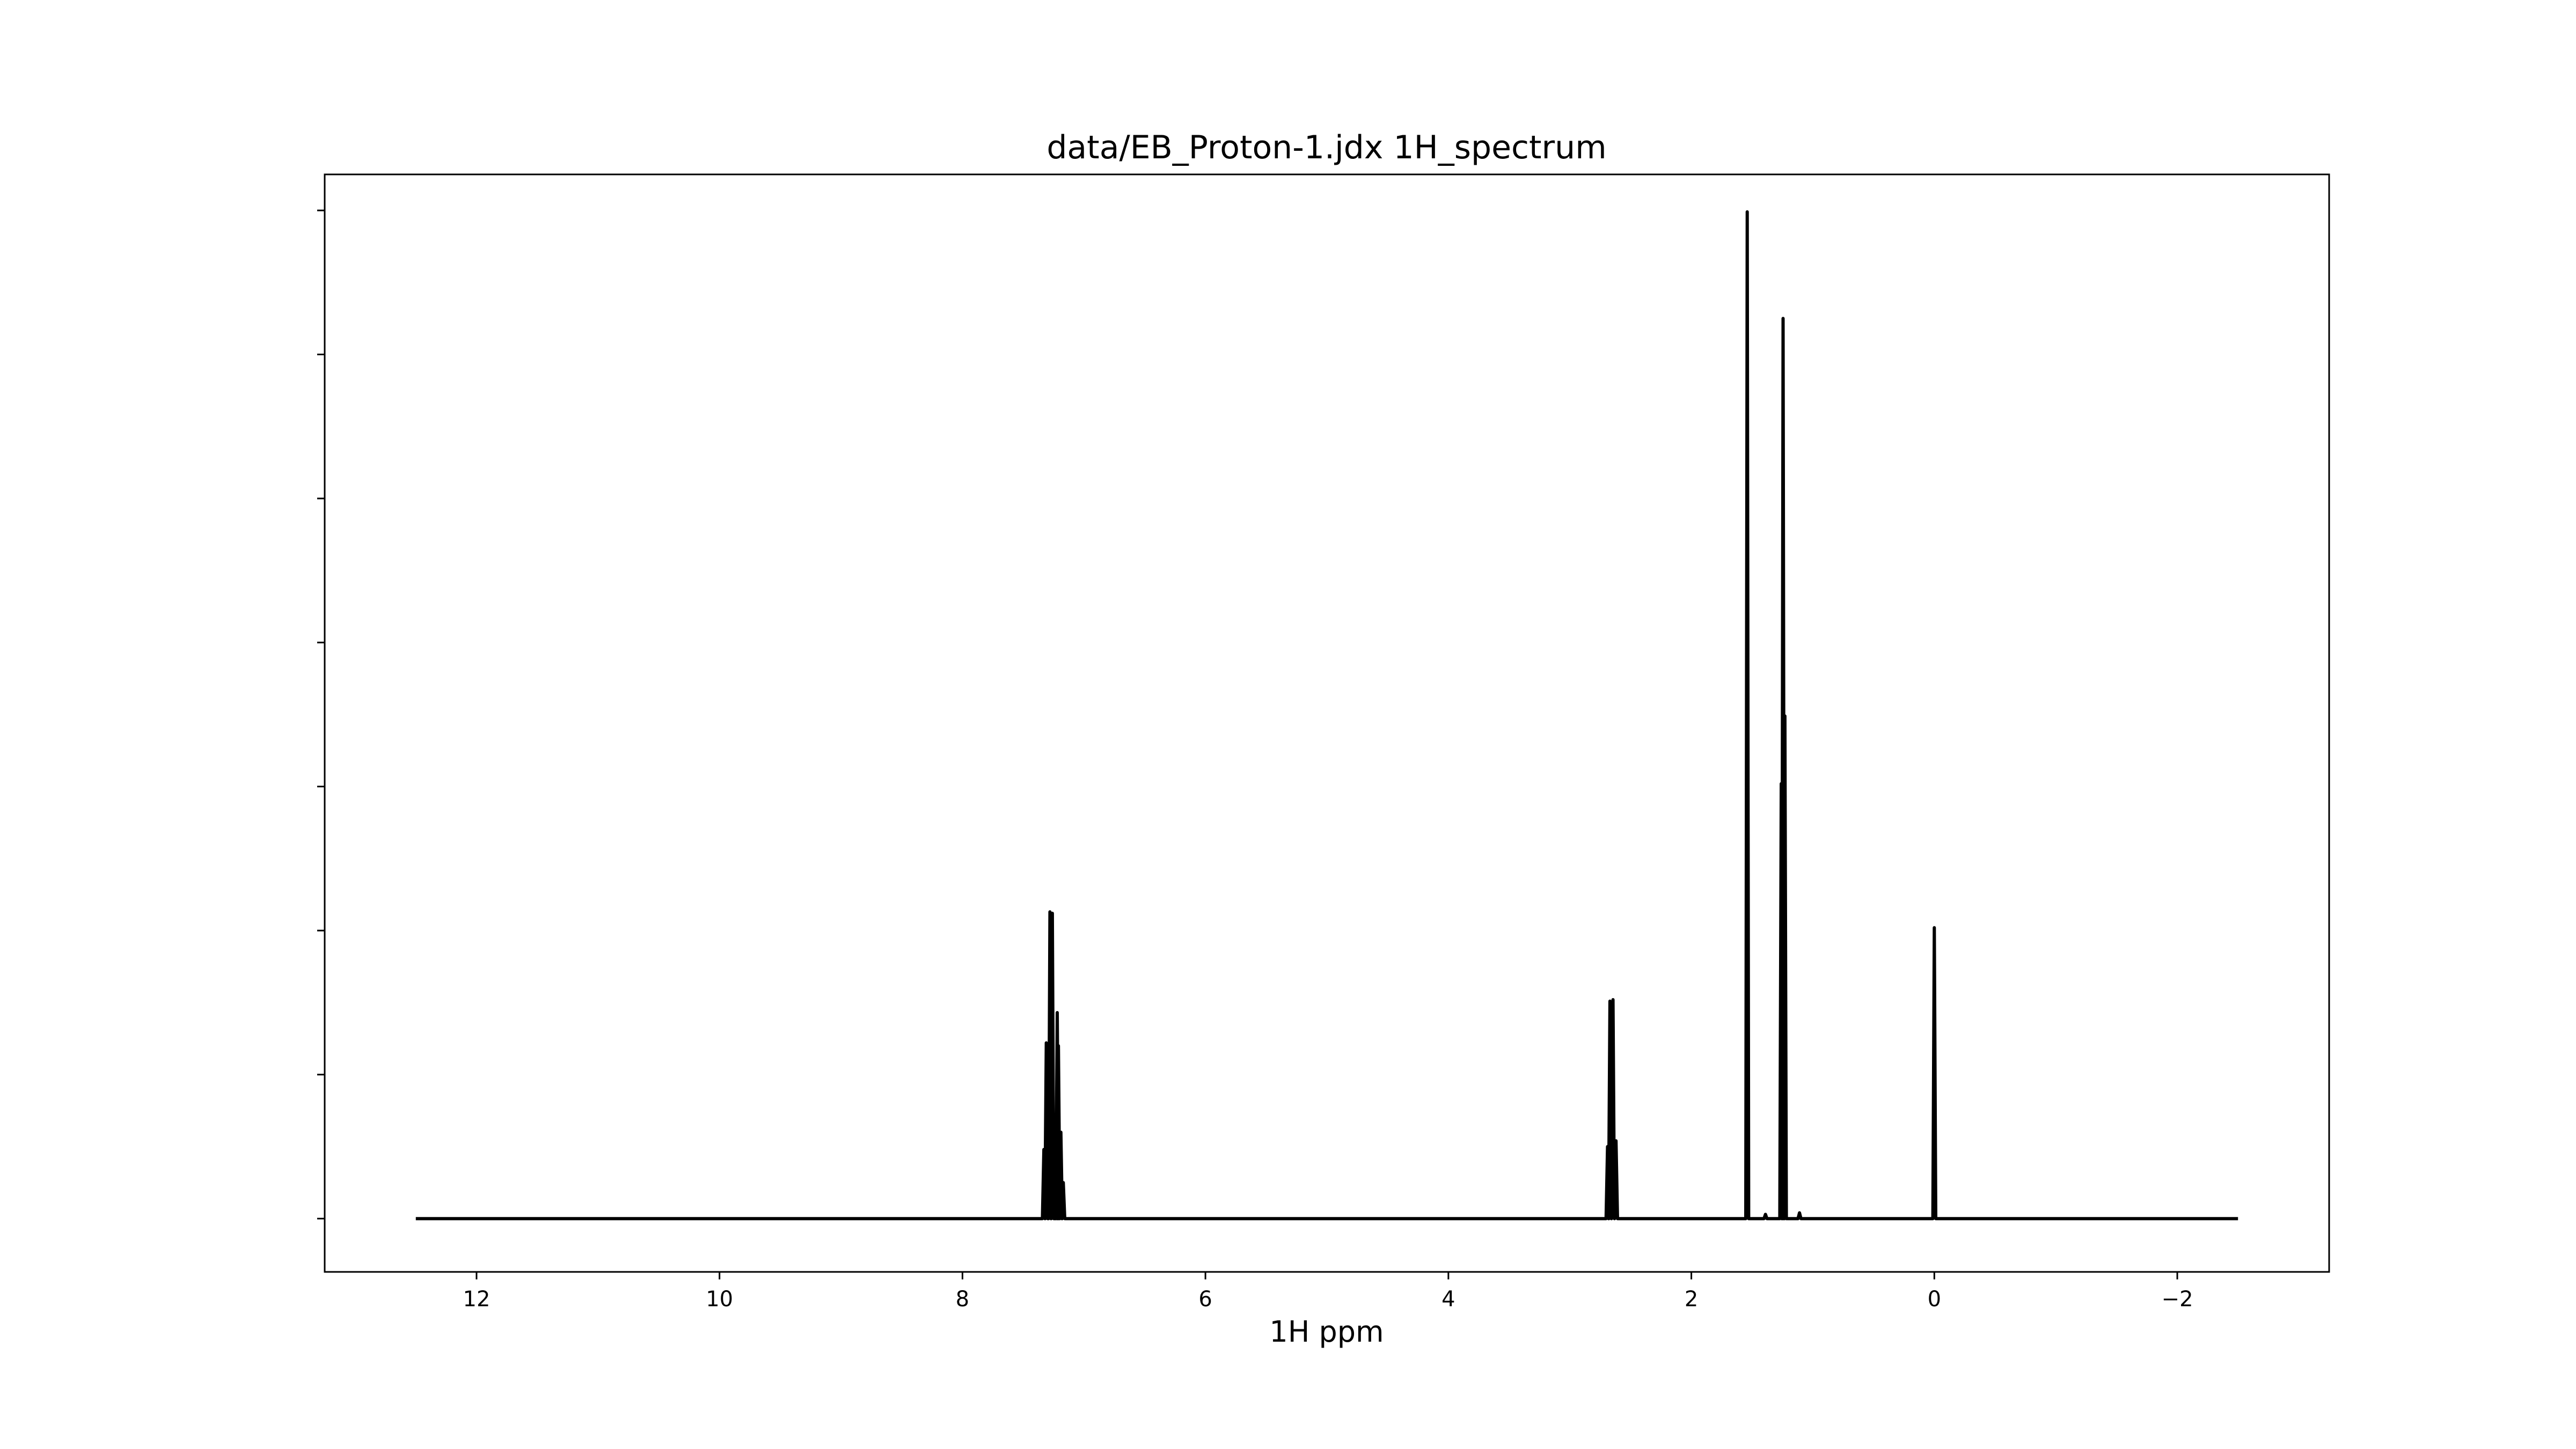 The height and width of the screenshot is (1449, 2576). I want to click on chart-title: data/EB_Proton-1.jdx 1H_spectrum, so click(1326, 147).